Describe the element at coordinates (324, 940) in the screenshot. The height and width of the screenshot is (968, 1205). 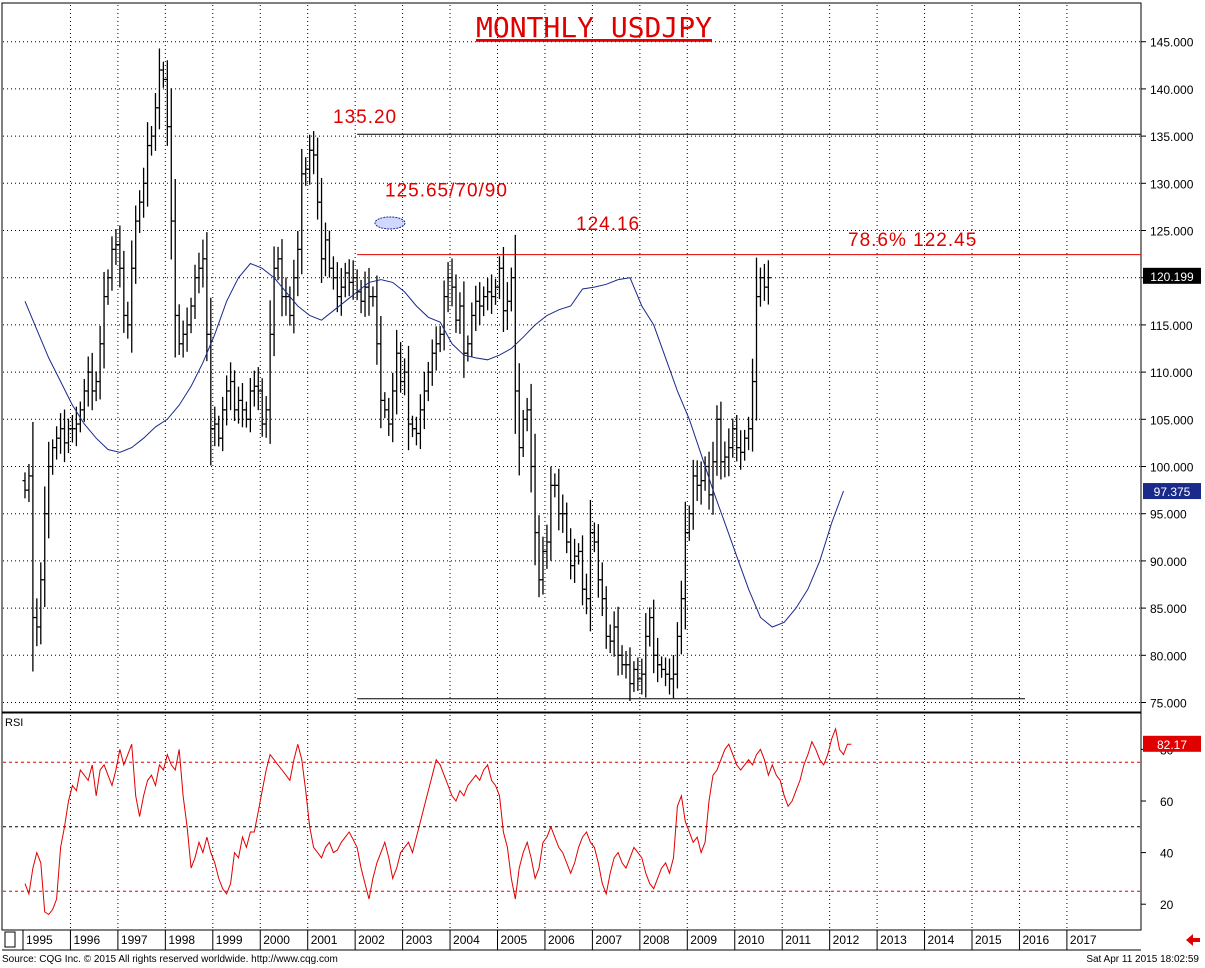
I see `x-label-2001: 2001` at that location.